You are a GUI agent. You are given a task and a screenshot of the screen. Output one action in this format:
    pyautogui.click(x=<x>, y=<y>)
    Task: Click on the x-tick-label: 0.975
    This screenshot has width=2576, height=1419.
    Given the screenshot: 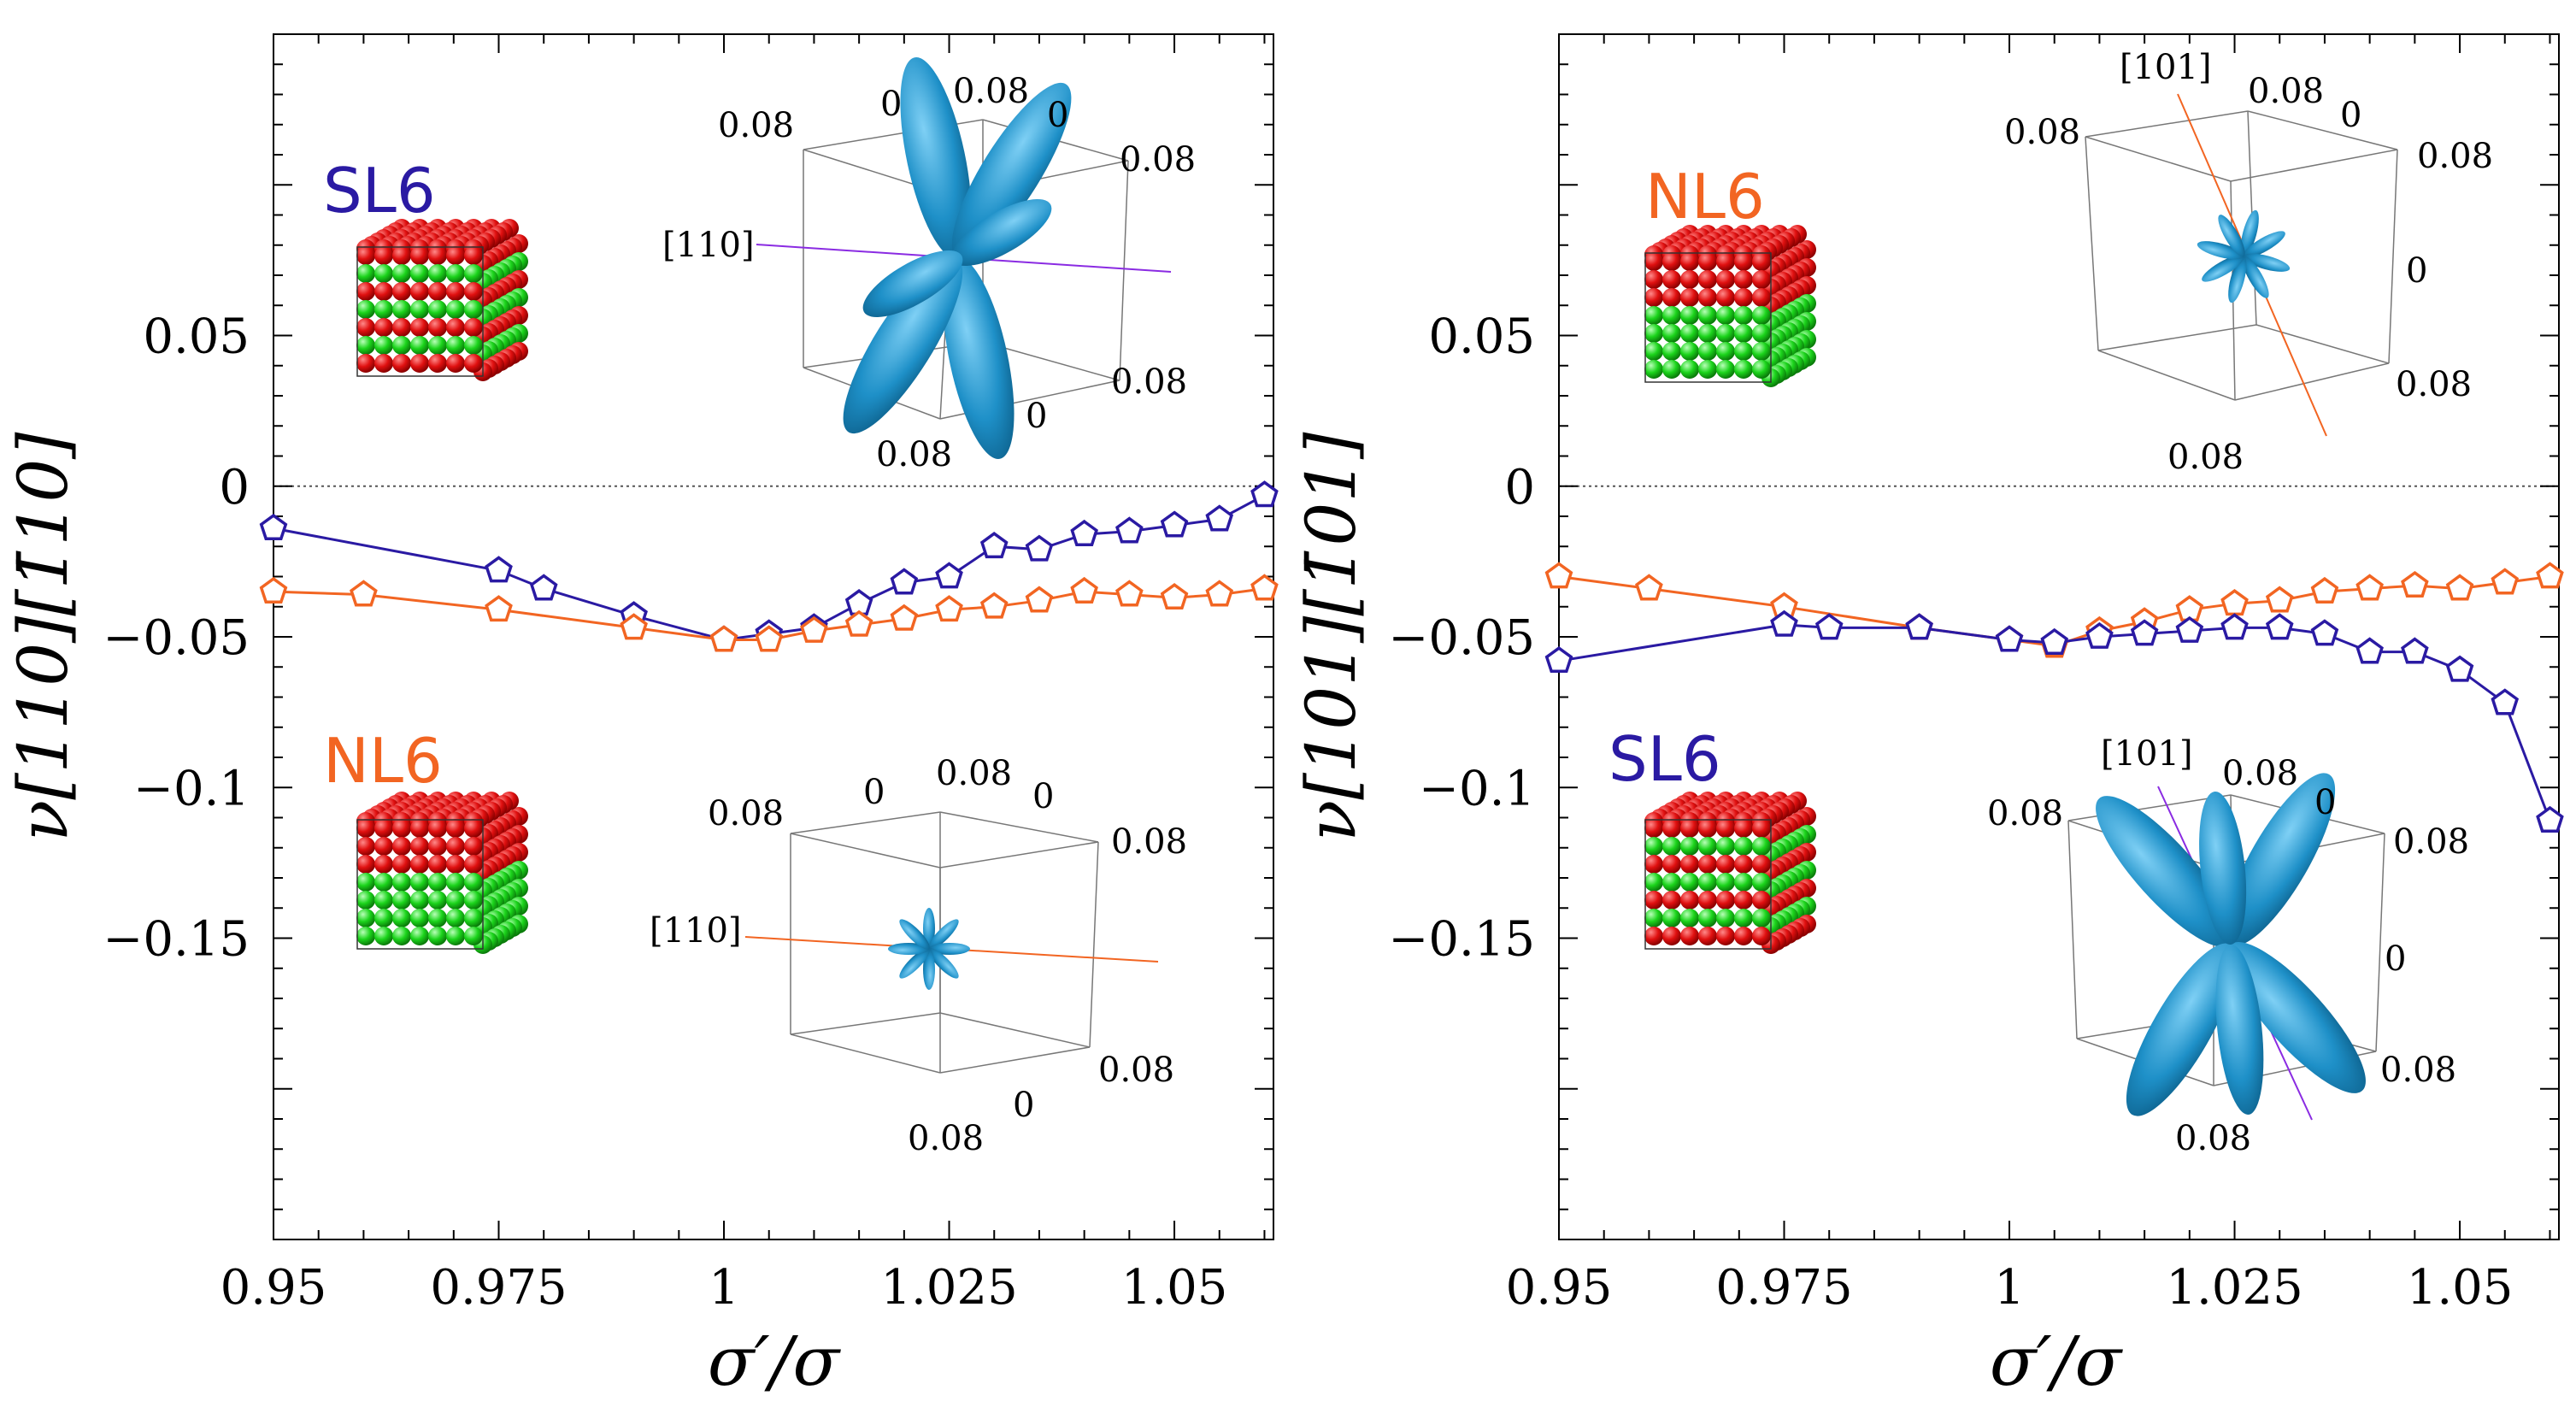 What is the action you would take?
    pyautogui.click(x=498, y=1288)
    